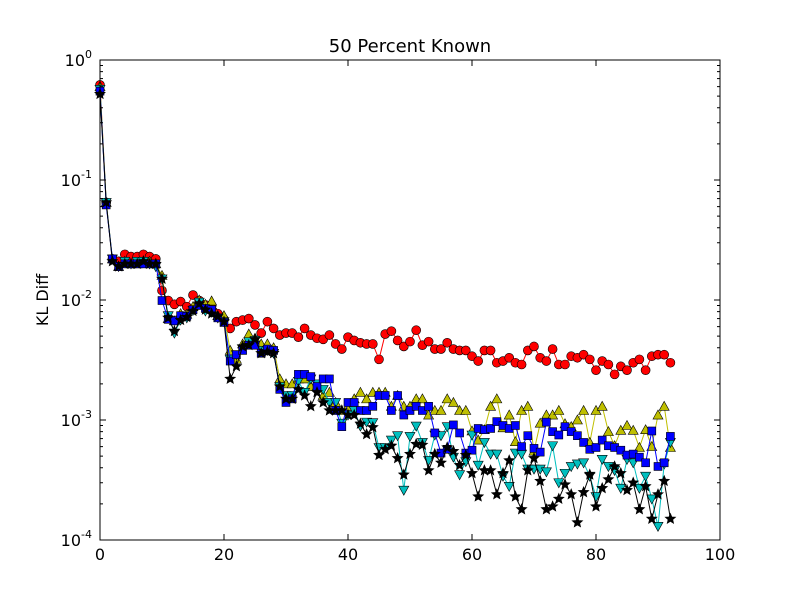  I want to click on x-tick-label: 20, so click(224, 554).